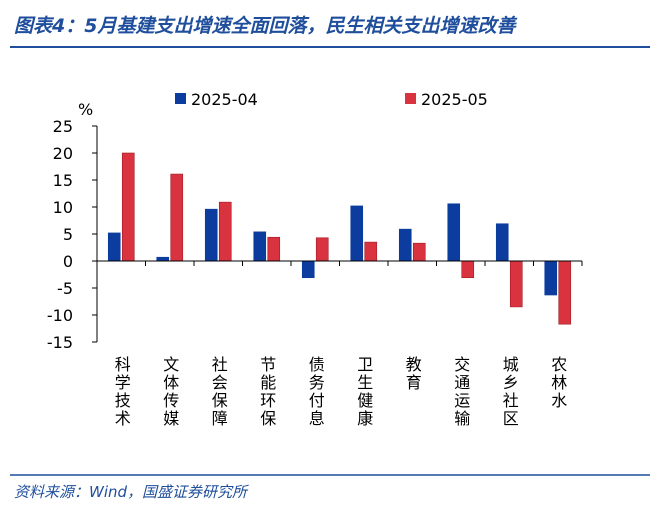 The width and height of the screenshot is (660, 514). Describe the element at coordinates (218, 392) in the screenshot. I see `x-tick-label: 社会保障` at that location.